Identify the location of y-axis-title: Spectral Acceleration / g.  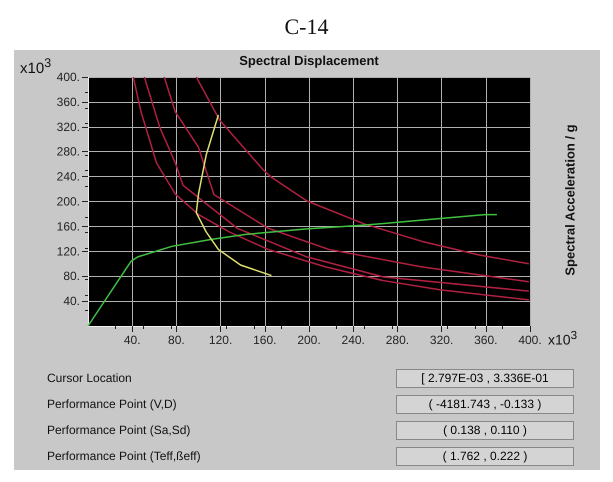
(570, 200).